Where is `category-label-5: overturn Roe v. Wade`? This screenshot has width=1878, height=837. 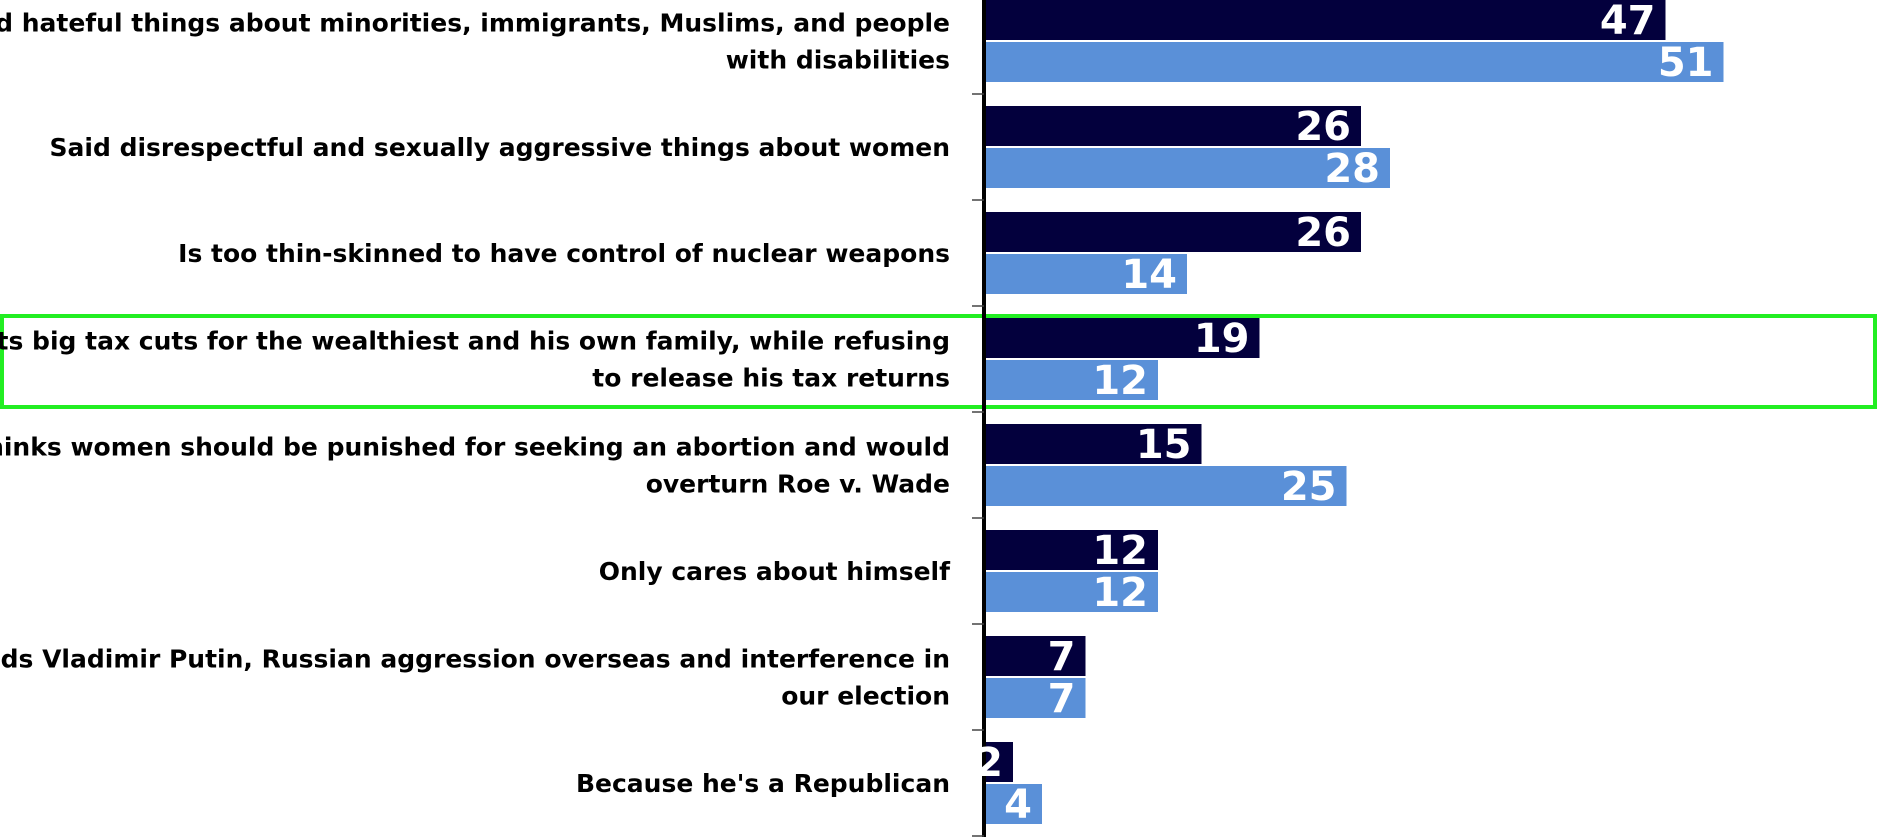 category-label-5: overturn Roe v. Wade is located at coordinates (798, 484).